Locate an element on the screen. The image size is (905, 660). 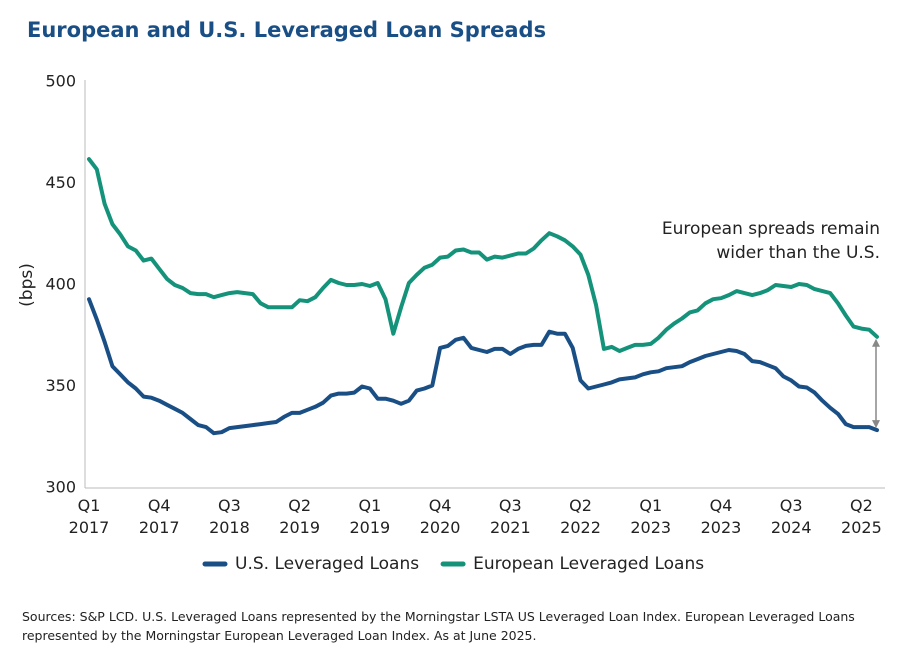
x-tick-label: Q2 2022 is located at coordinates (580, 516).